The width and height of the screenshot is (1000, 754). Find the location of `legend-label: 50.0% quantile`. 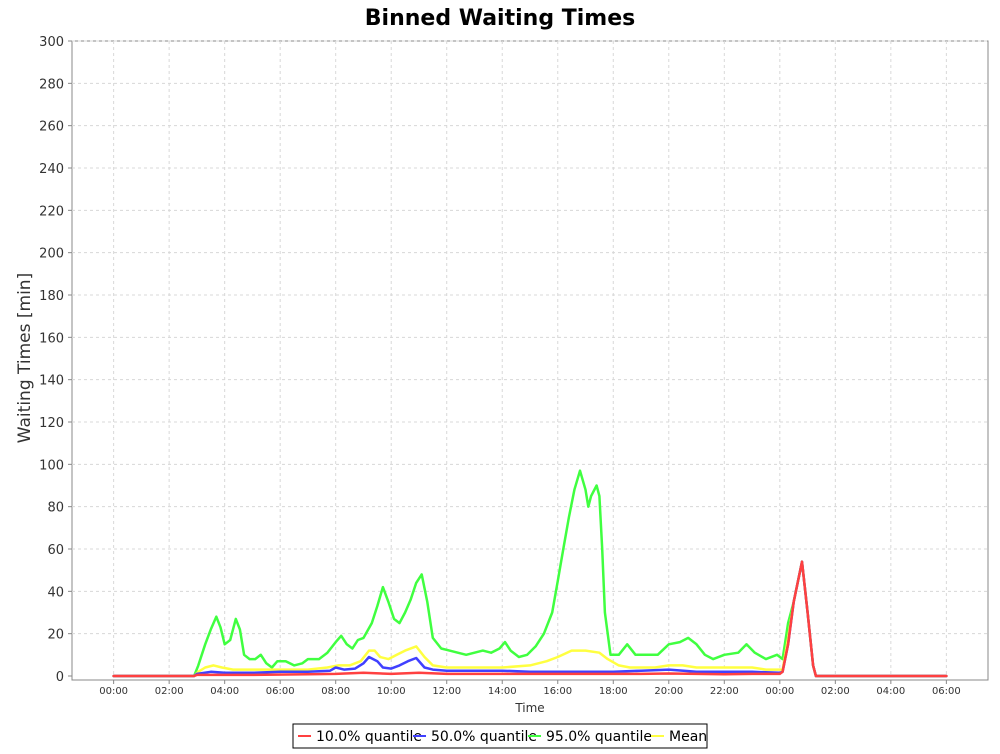

legend-label: 50.0% quantile is located at coordinates (484, 737).